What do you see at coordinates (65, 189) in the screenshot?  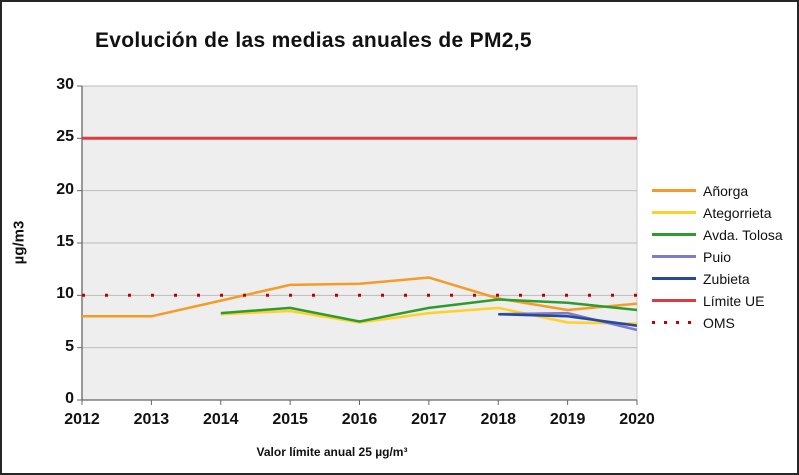 I see `y-tick-label-20: 20` at bounding box center [65, 189].